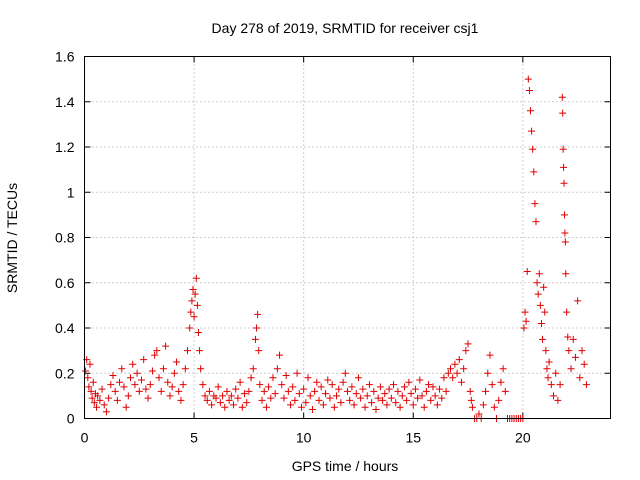  Describe the element at coordinates (65, 328) in the screenshot. I see `y-tick-label: 0.4` at that location.